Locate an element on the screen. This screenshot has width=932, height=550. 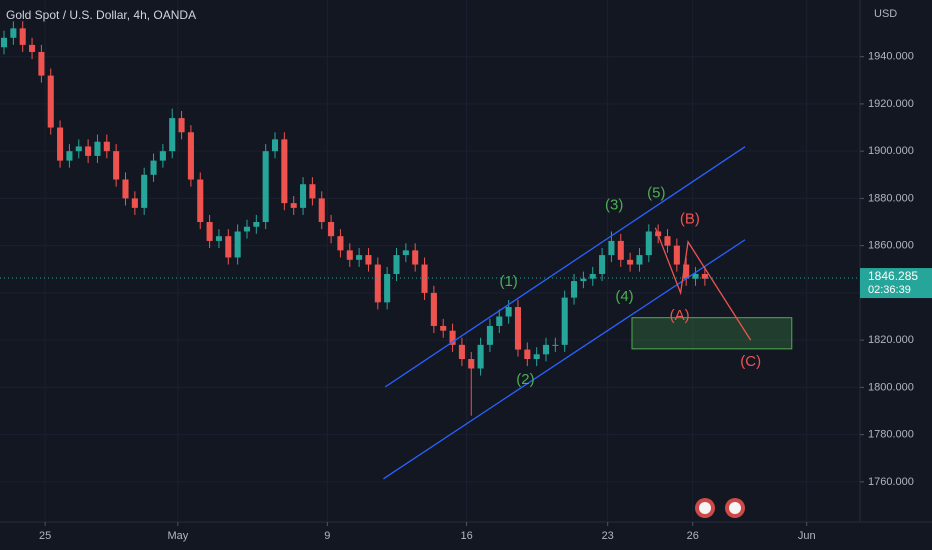
wave-label: (3) is located at coordinates (614, 204).